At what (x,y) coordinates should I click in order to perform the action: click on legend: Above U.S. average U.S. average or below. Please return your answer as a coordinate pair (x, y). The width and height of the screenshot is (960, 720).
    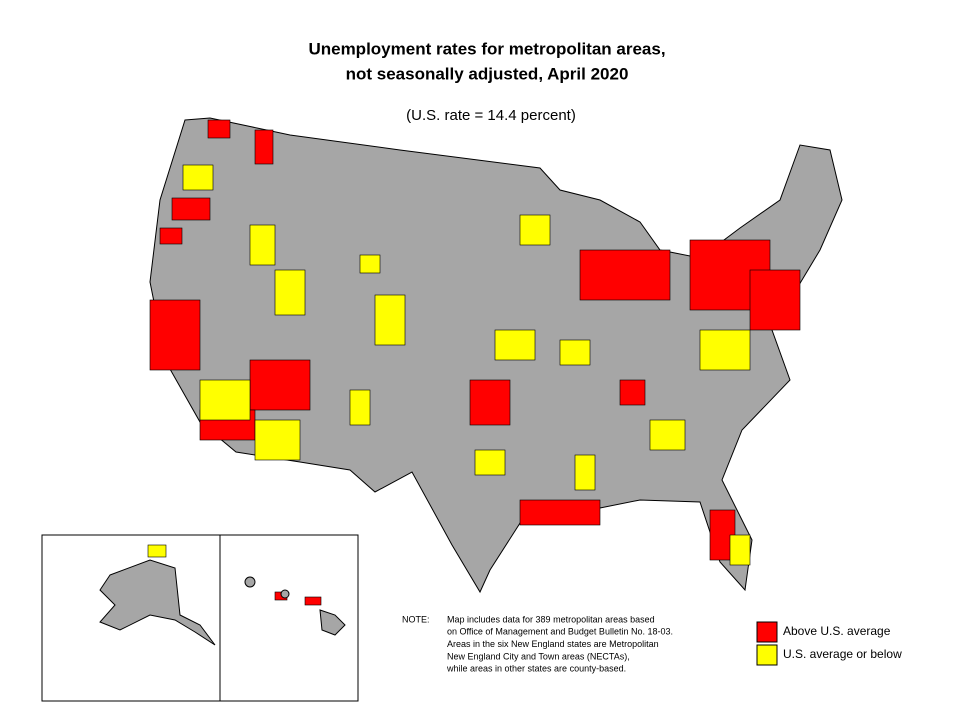
    Looking at the image, I should click on (829, 643).